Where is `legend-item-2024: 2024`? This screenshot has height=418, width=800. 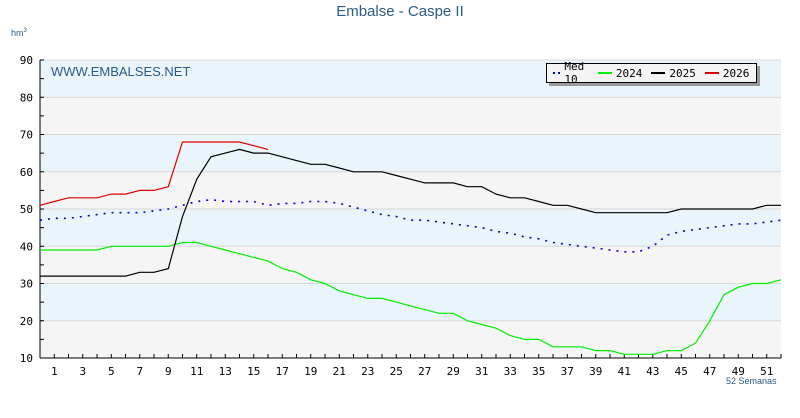 legend-item-2024: 2024 is located at coordinates (619, 73).